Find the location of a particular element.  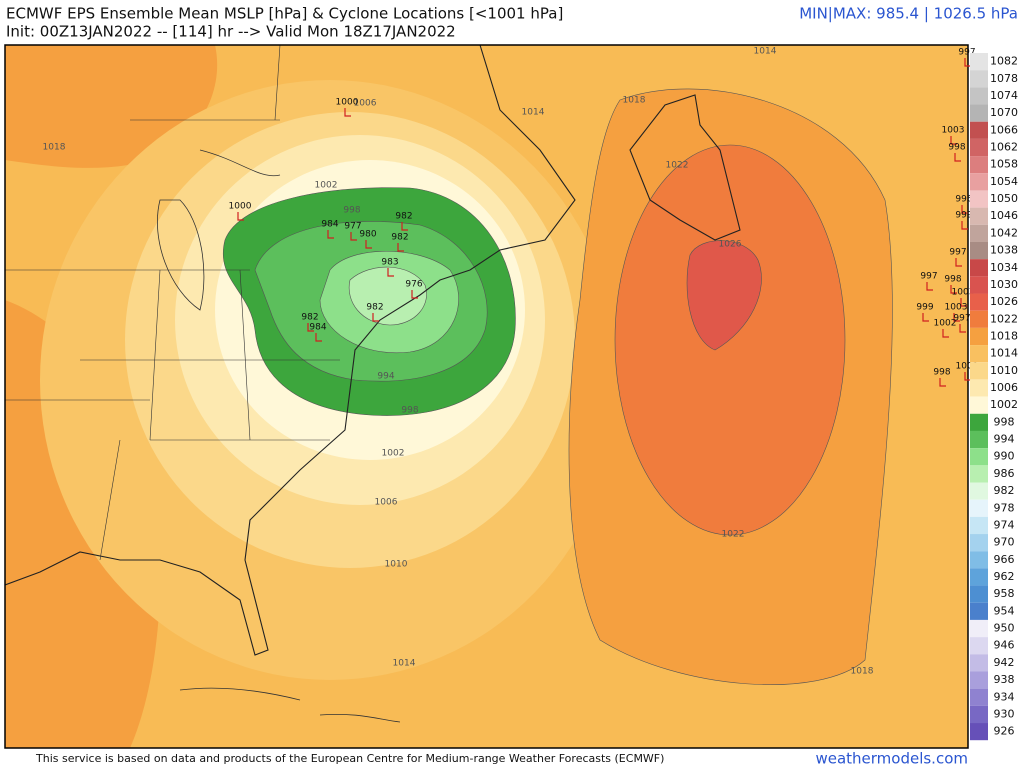

colorbar-label: 938 is located at coordinates (1004, 679).